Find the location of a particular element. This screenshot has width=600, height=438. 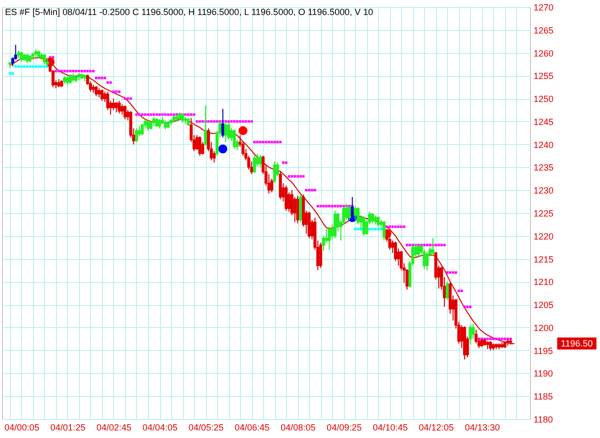

x-tick-label: 04/10:45 is located at coordinates (390, 427).